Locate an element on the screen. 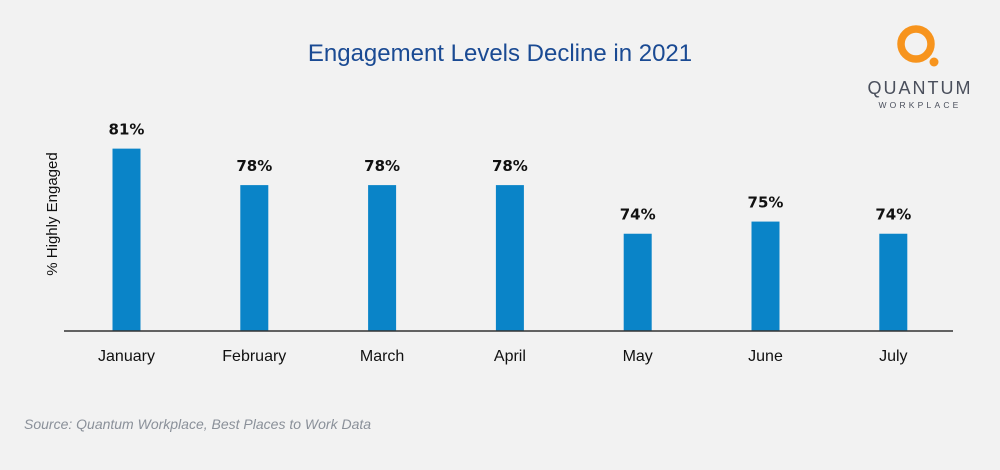 This screenshot has height=470, width=1000. data-label-june: 75% is located at coordinates (766, 203).